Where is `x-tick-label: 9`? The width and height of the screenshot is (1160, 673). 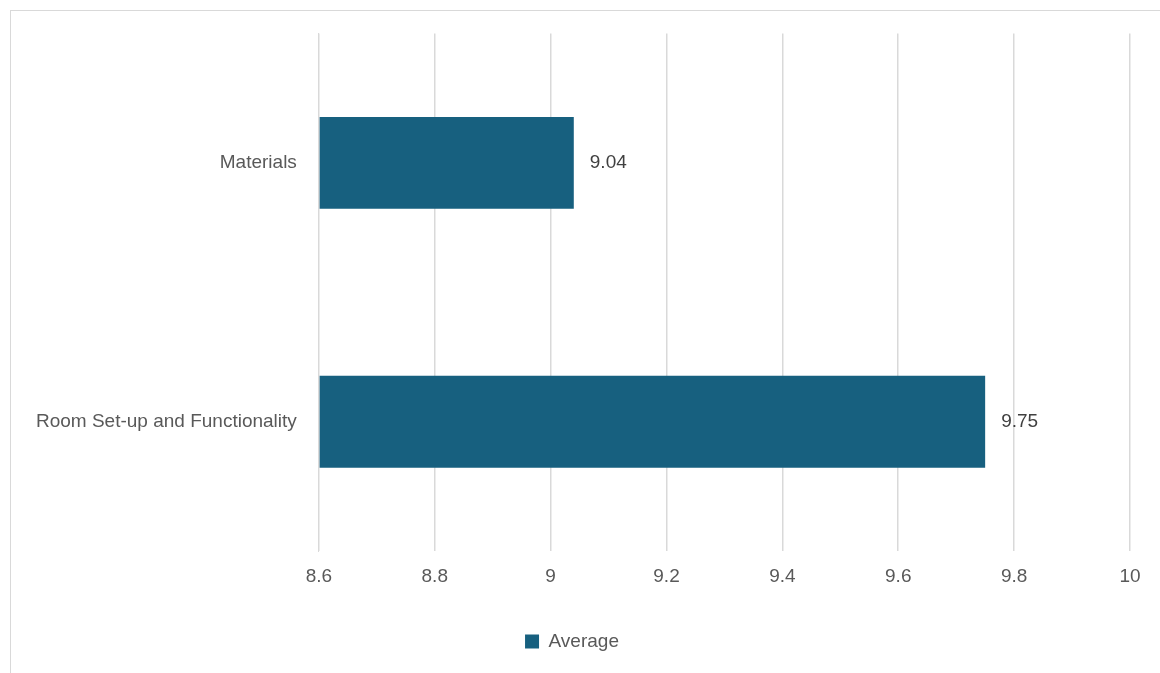
x-tick-label: 9 is located at coordinates (550, 575).